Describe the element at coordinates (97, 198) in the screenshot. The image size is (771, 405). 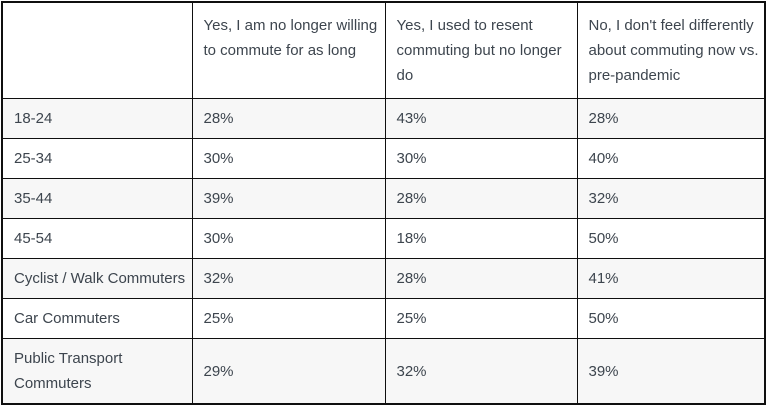
I see `row-label: 35-44` at that location.